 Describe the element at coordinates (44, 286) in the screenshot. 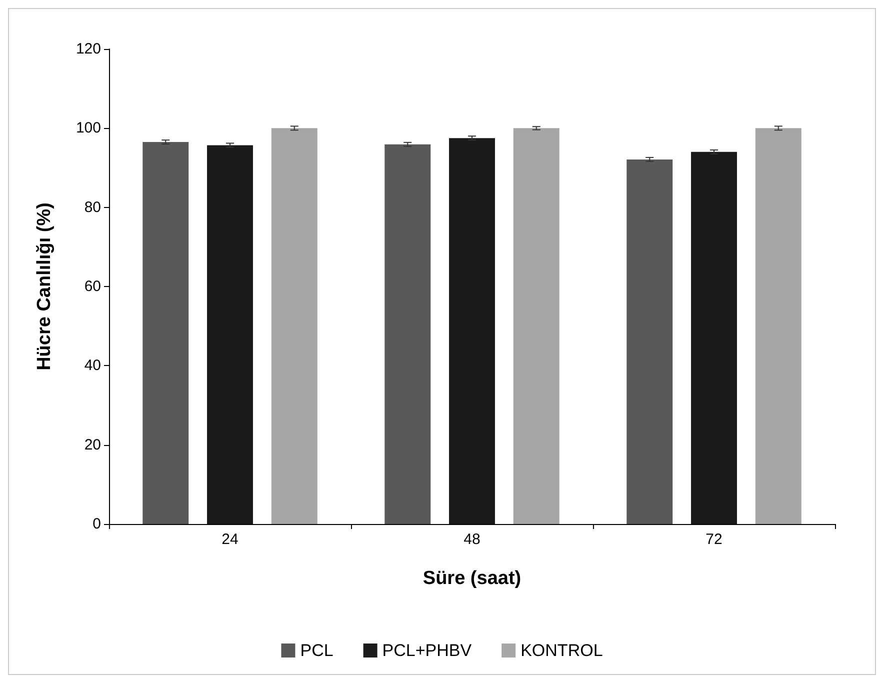

I see `y-axis-title: Hücre Canlılığı (%)` at that location.